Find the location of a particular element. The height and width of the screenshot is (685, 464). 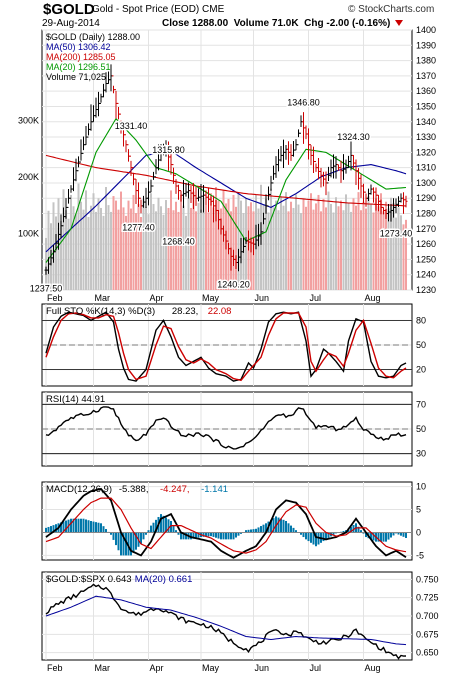

volume-tick-label: 200K is located at coordinates (28, 177).